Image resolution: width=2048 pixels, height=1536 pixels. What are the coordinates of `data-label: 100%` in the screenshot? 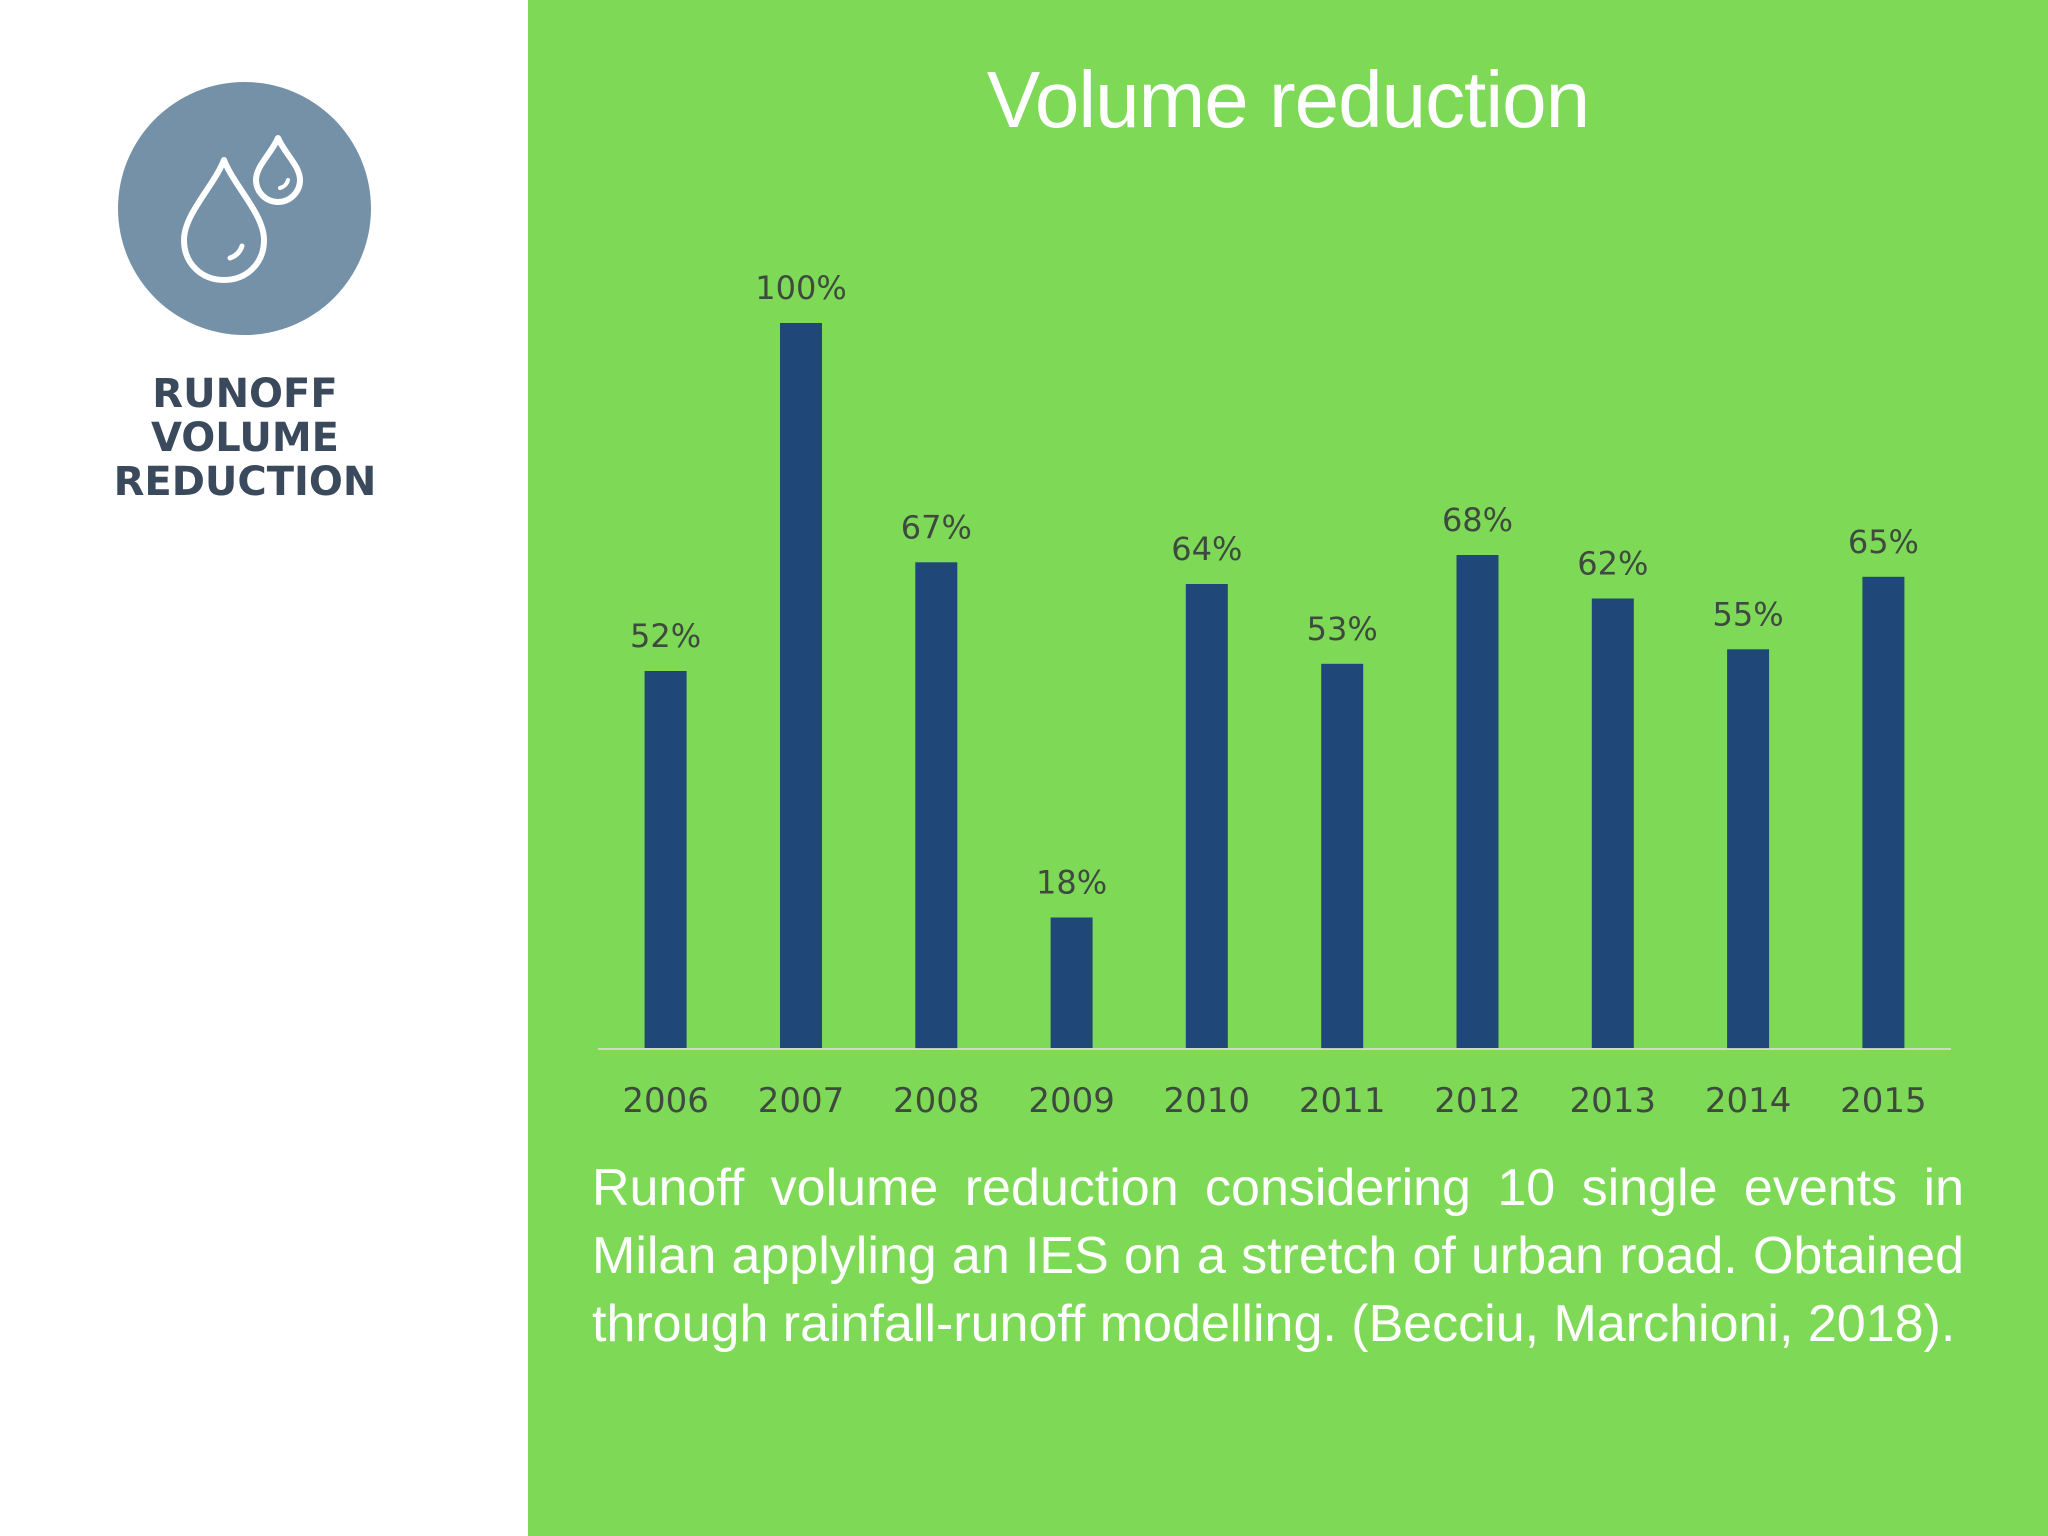 It's located at (800, 288).